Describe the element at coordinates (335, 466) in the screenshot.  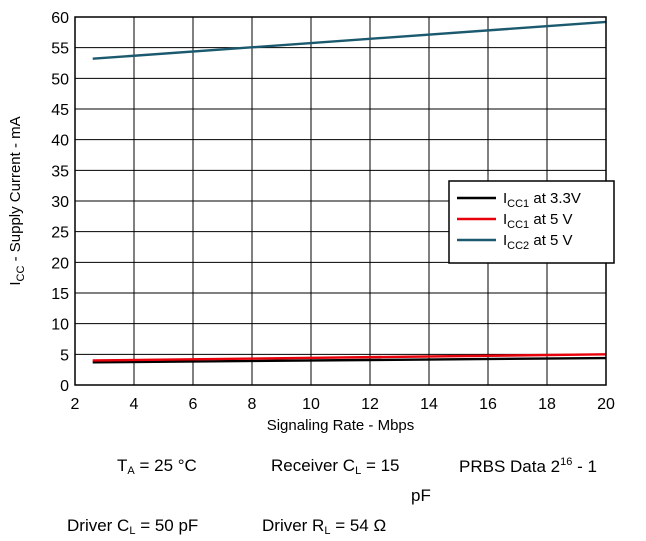
I see `receiver-load-capacitance-note: Receiver CL = 15` at that location.